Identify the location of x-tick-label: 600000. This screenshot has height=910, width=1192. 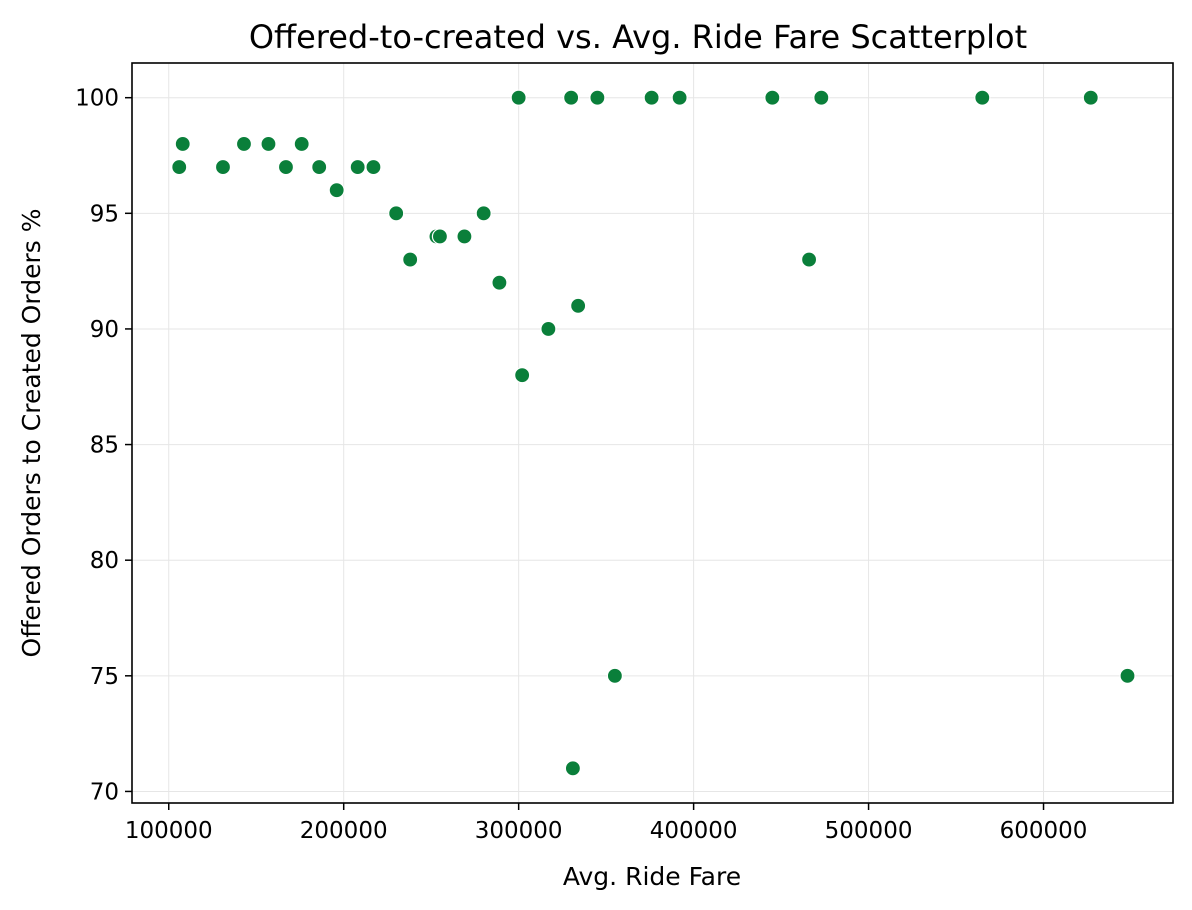
(1044, 831).